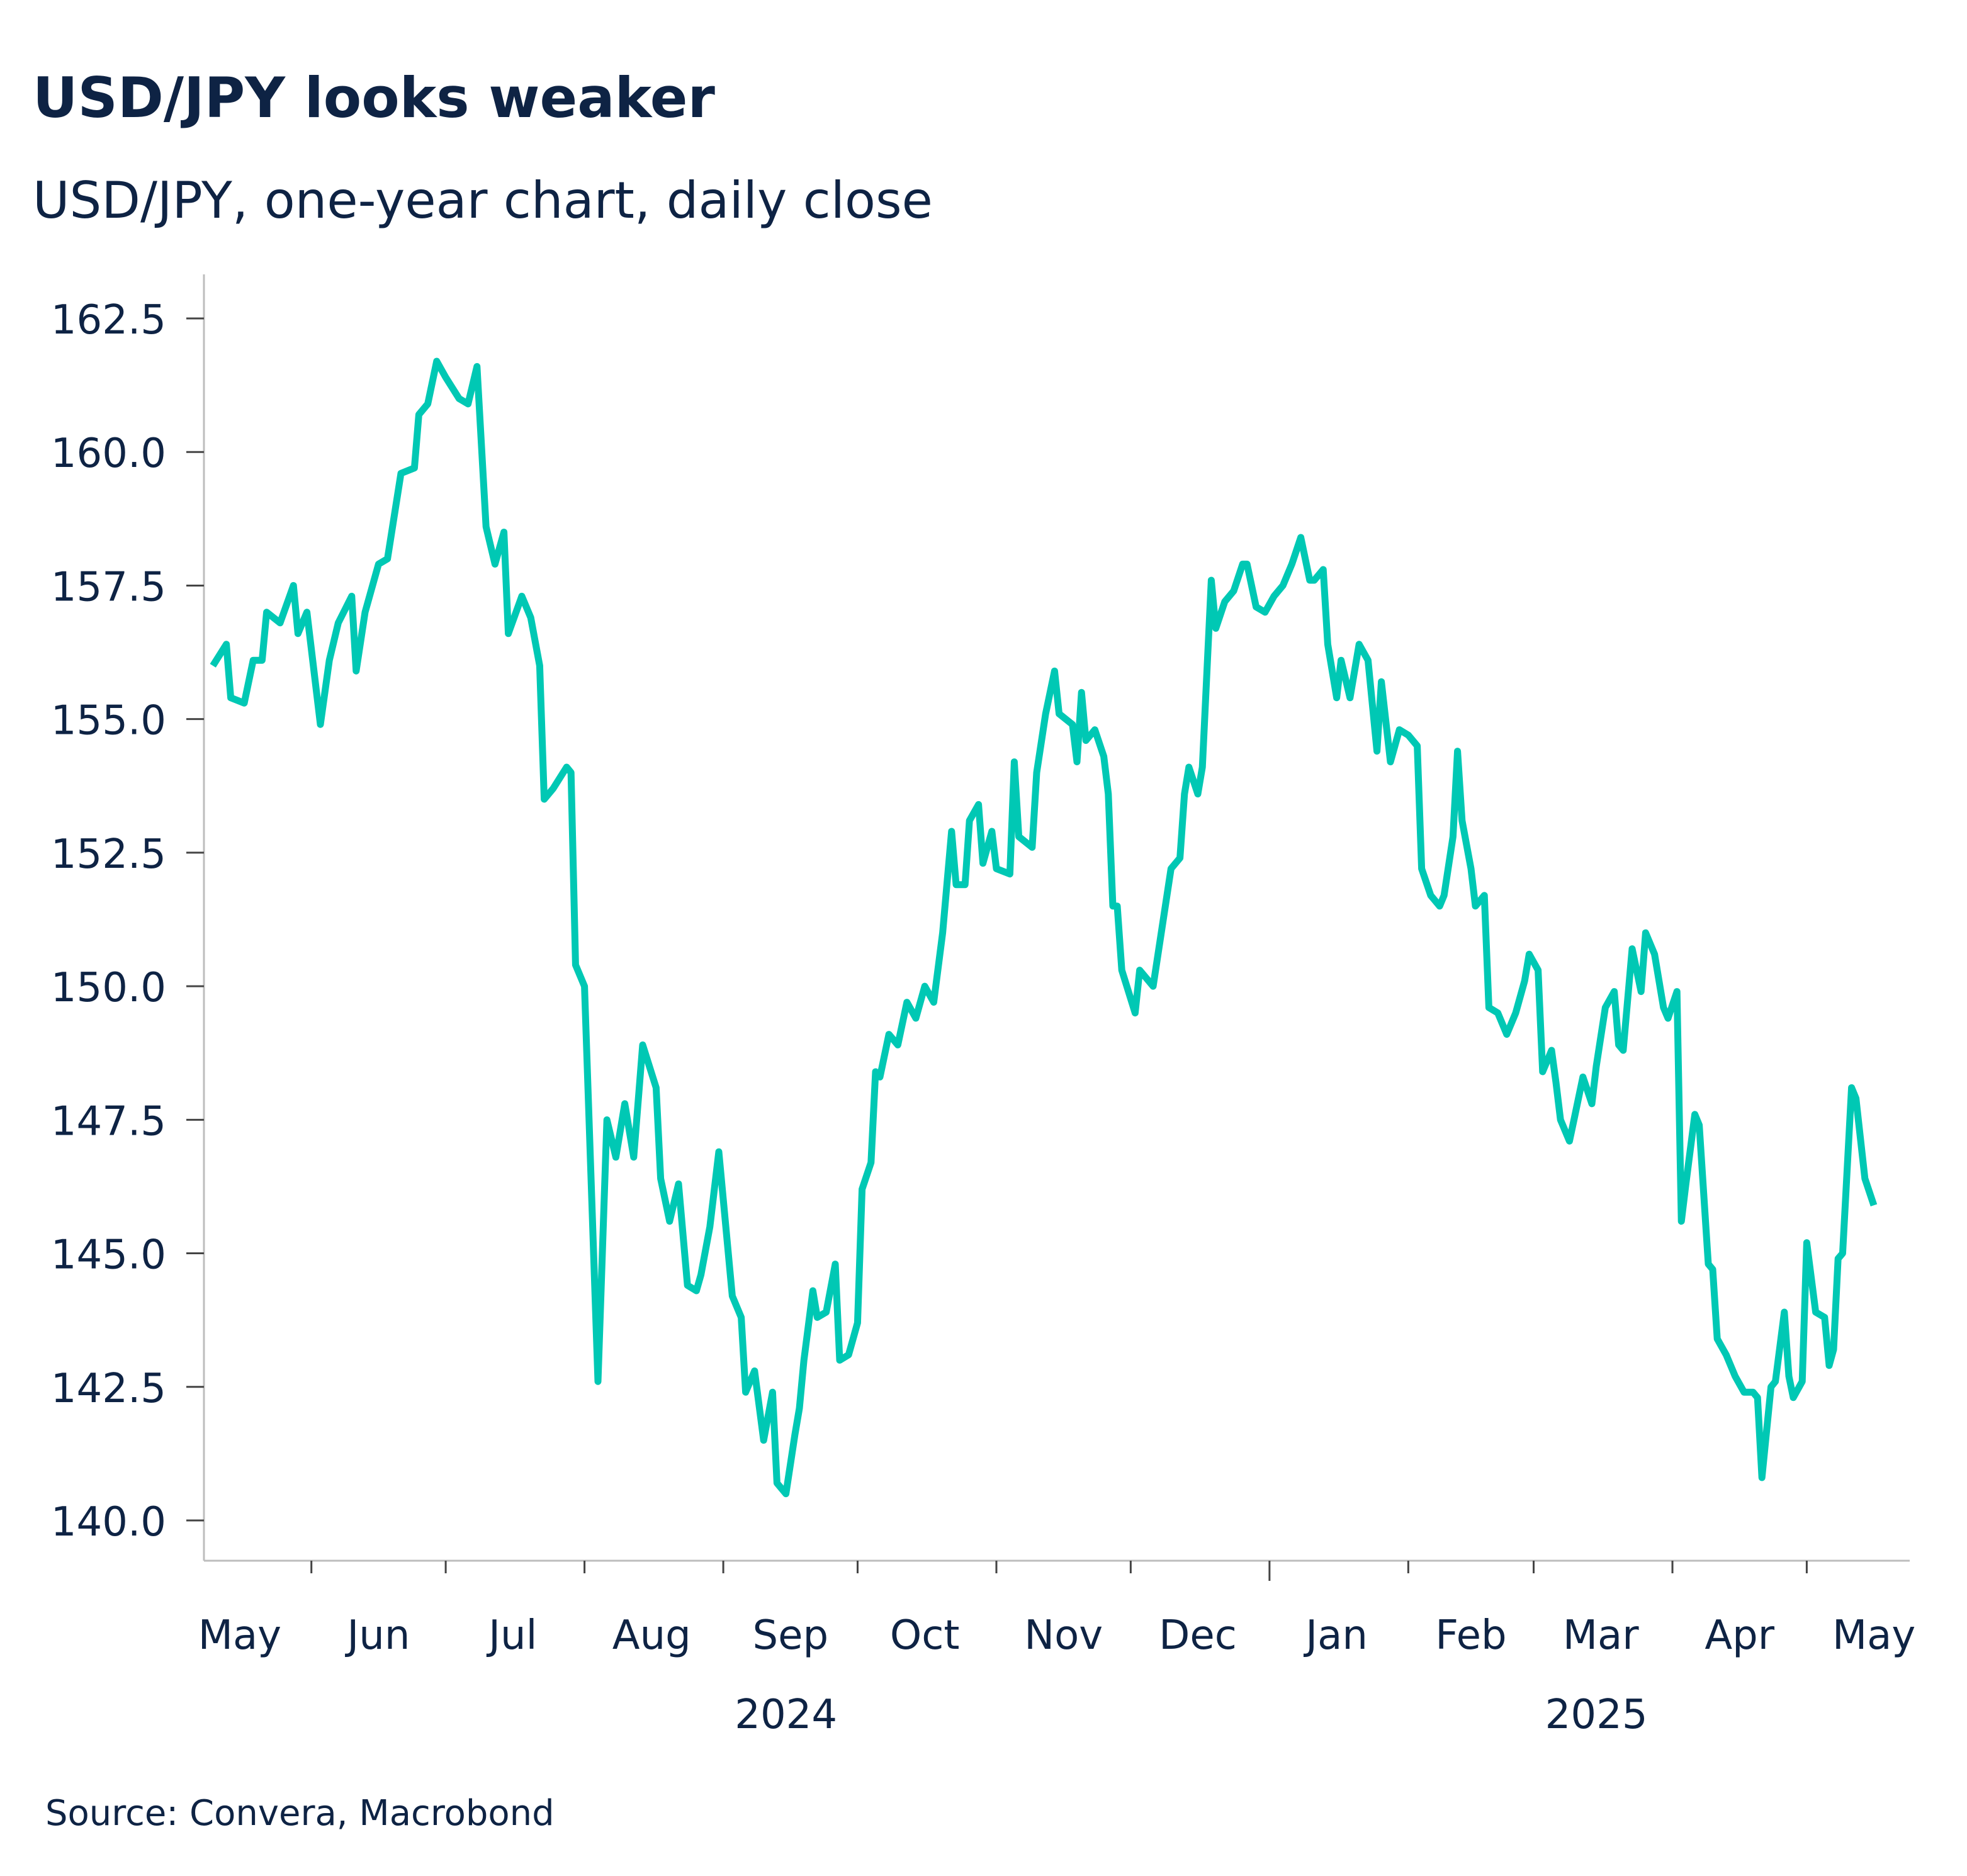 The height and width of the screenshot is (1876, 1967). Describe the element at coordinates (786, 1715) in the screenshot. I see `x-tick-label-year: 2024` at that location.